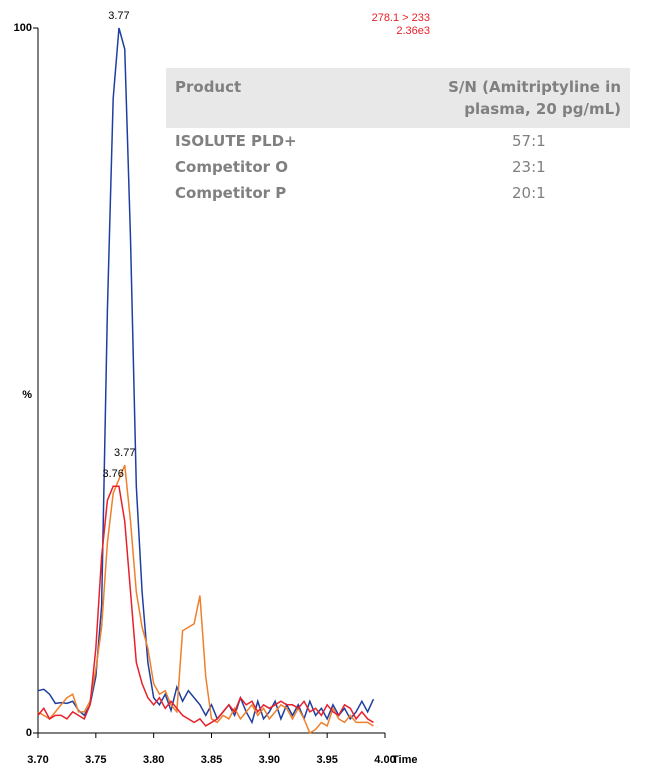  Describe the element at coordinates (384, 760) in the screenshot. I see `x-tick-label: 4.00` at that location.